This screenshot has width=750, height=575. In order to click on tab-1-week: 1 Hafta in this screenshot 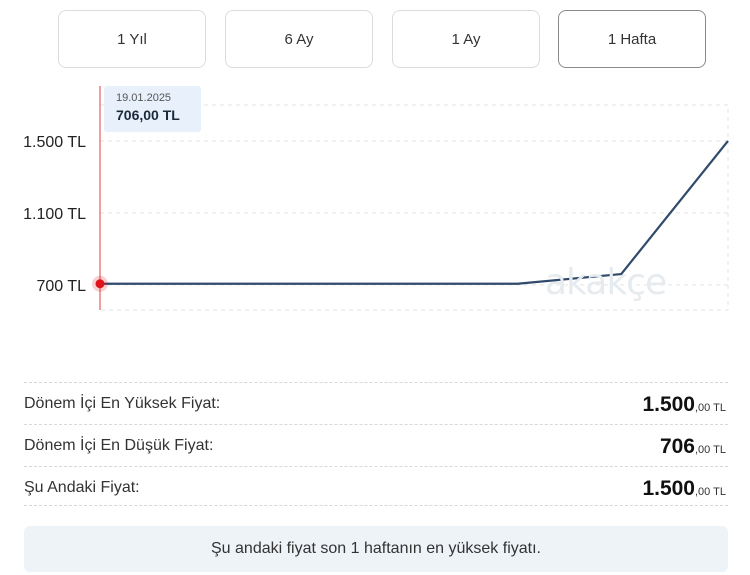, I will do `click(632, 39)`.